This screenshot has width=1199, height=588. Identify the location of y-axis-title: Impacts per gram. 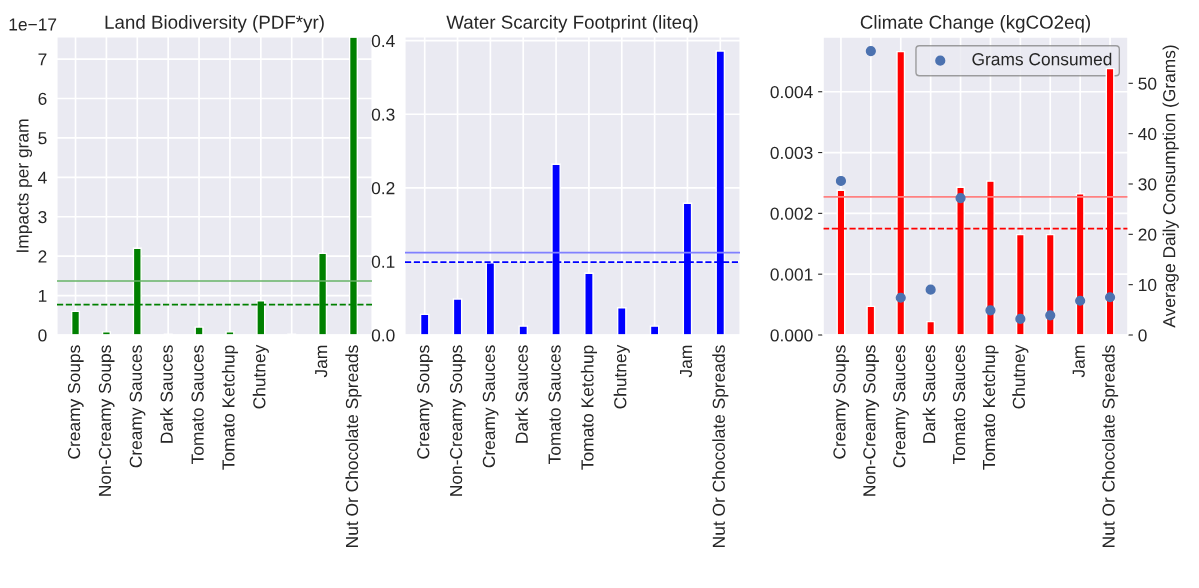
(24, 185).